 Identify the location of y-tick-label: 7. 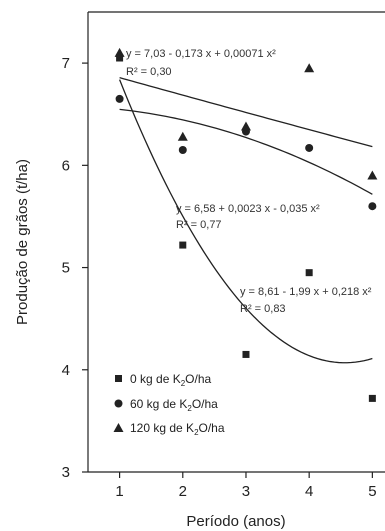
(66, 63).